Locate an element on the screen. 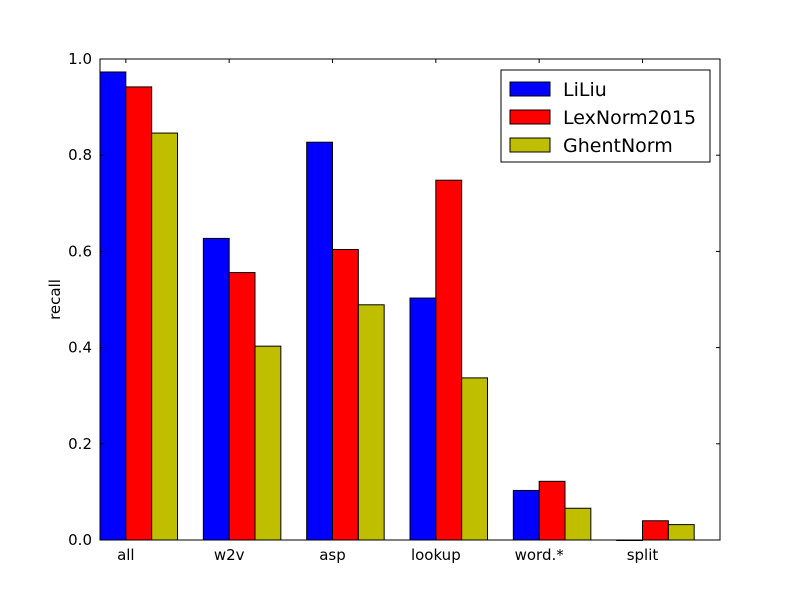 The height and width of the screenshot is (600, 800). y-tick-label: 0.4 is located at coordinates (80, 348).